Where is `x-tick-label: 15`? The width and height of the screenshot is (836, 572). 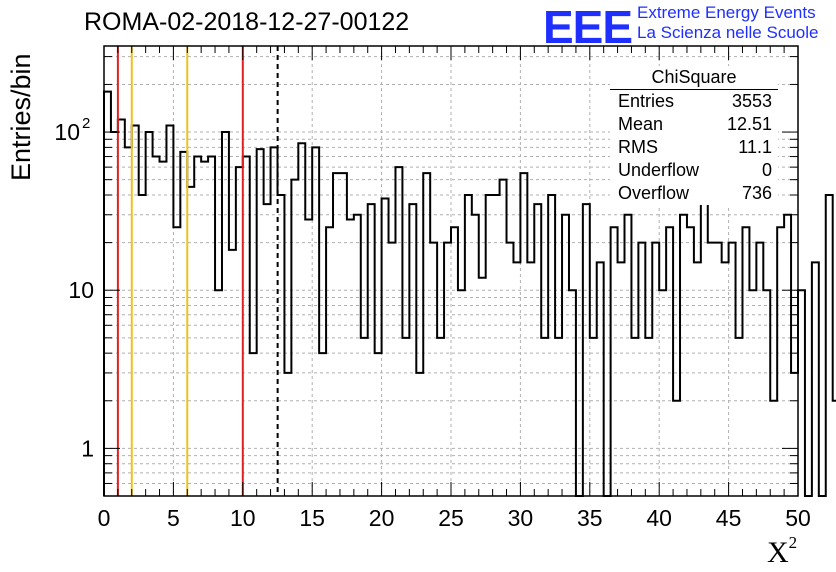
x-tick-label: 15 is located at coordinates (312, 518).